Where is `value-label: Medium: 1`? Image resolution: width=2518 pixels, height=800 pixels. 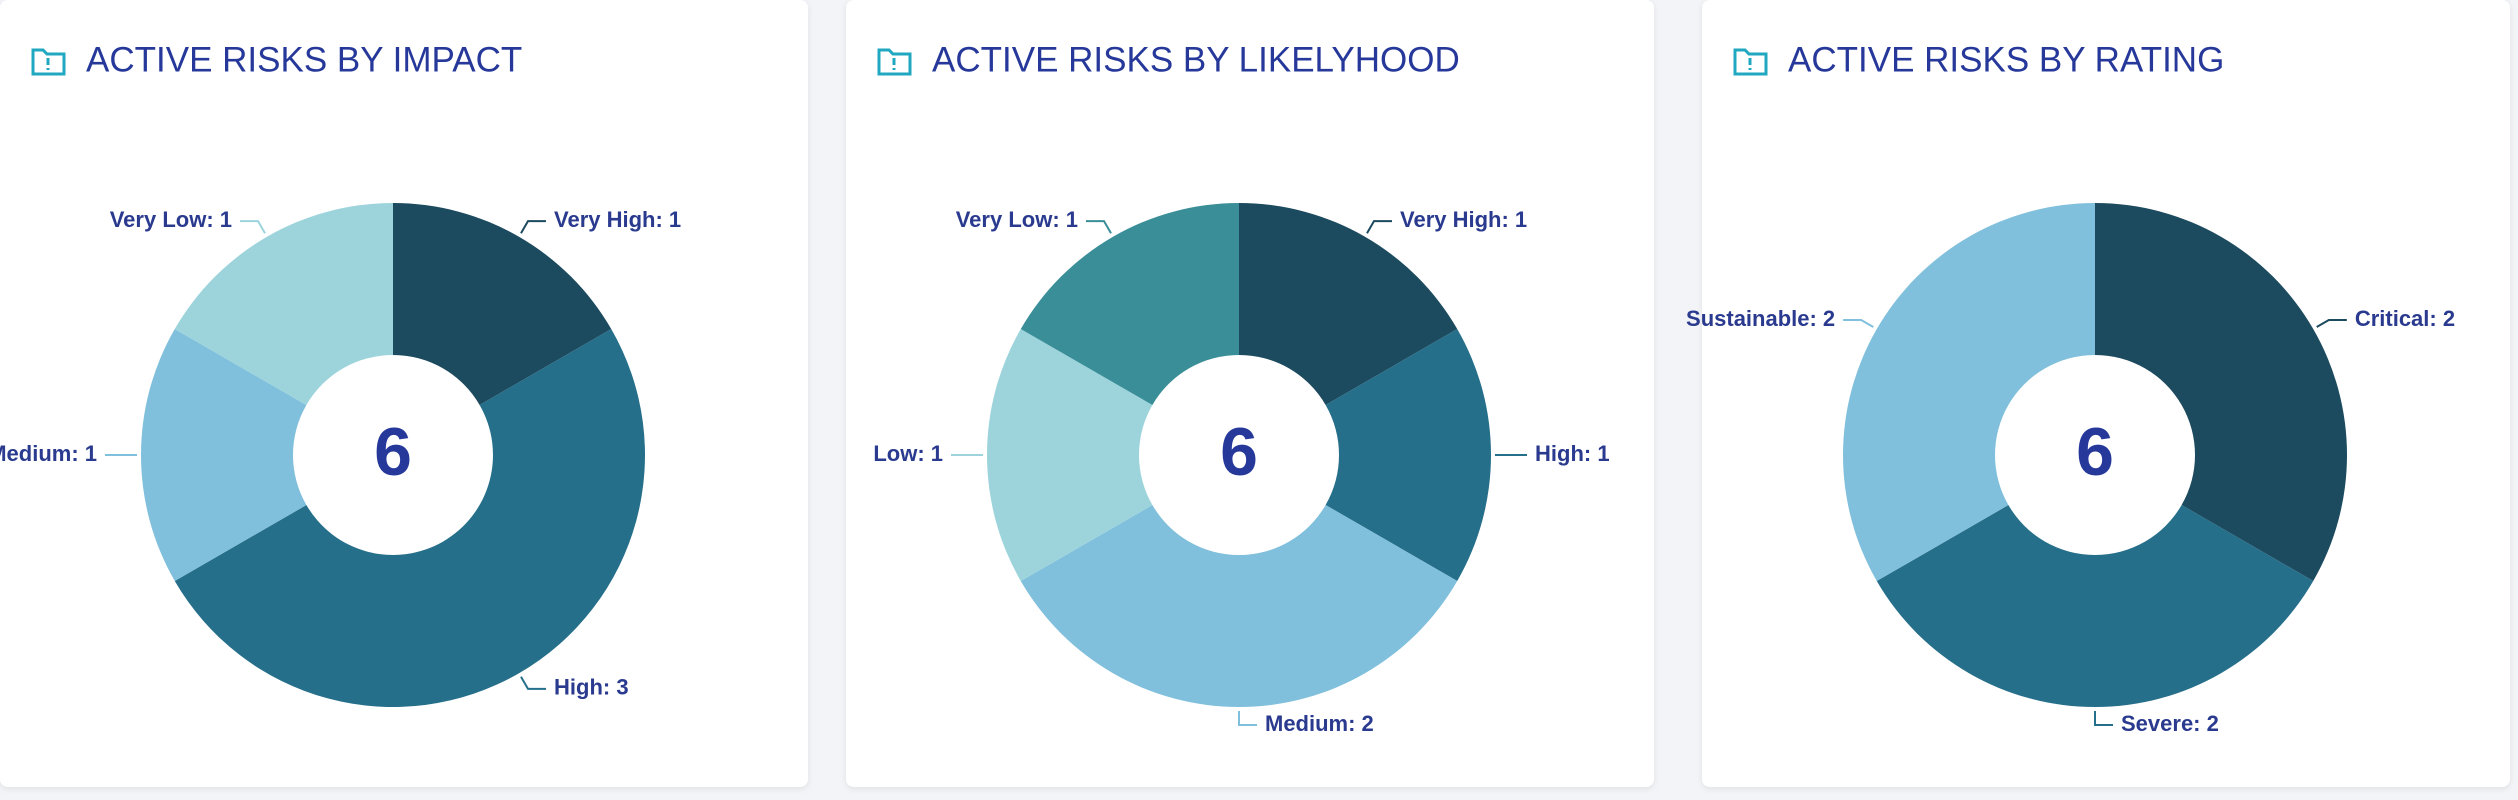 value-label: Medium: 1 is located at coordinates (48, 453).